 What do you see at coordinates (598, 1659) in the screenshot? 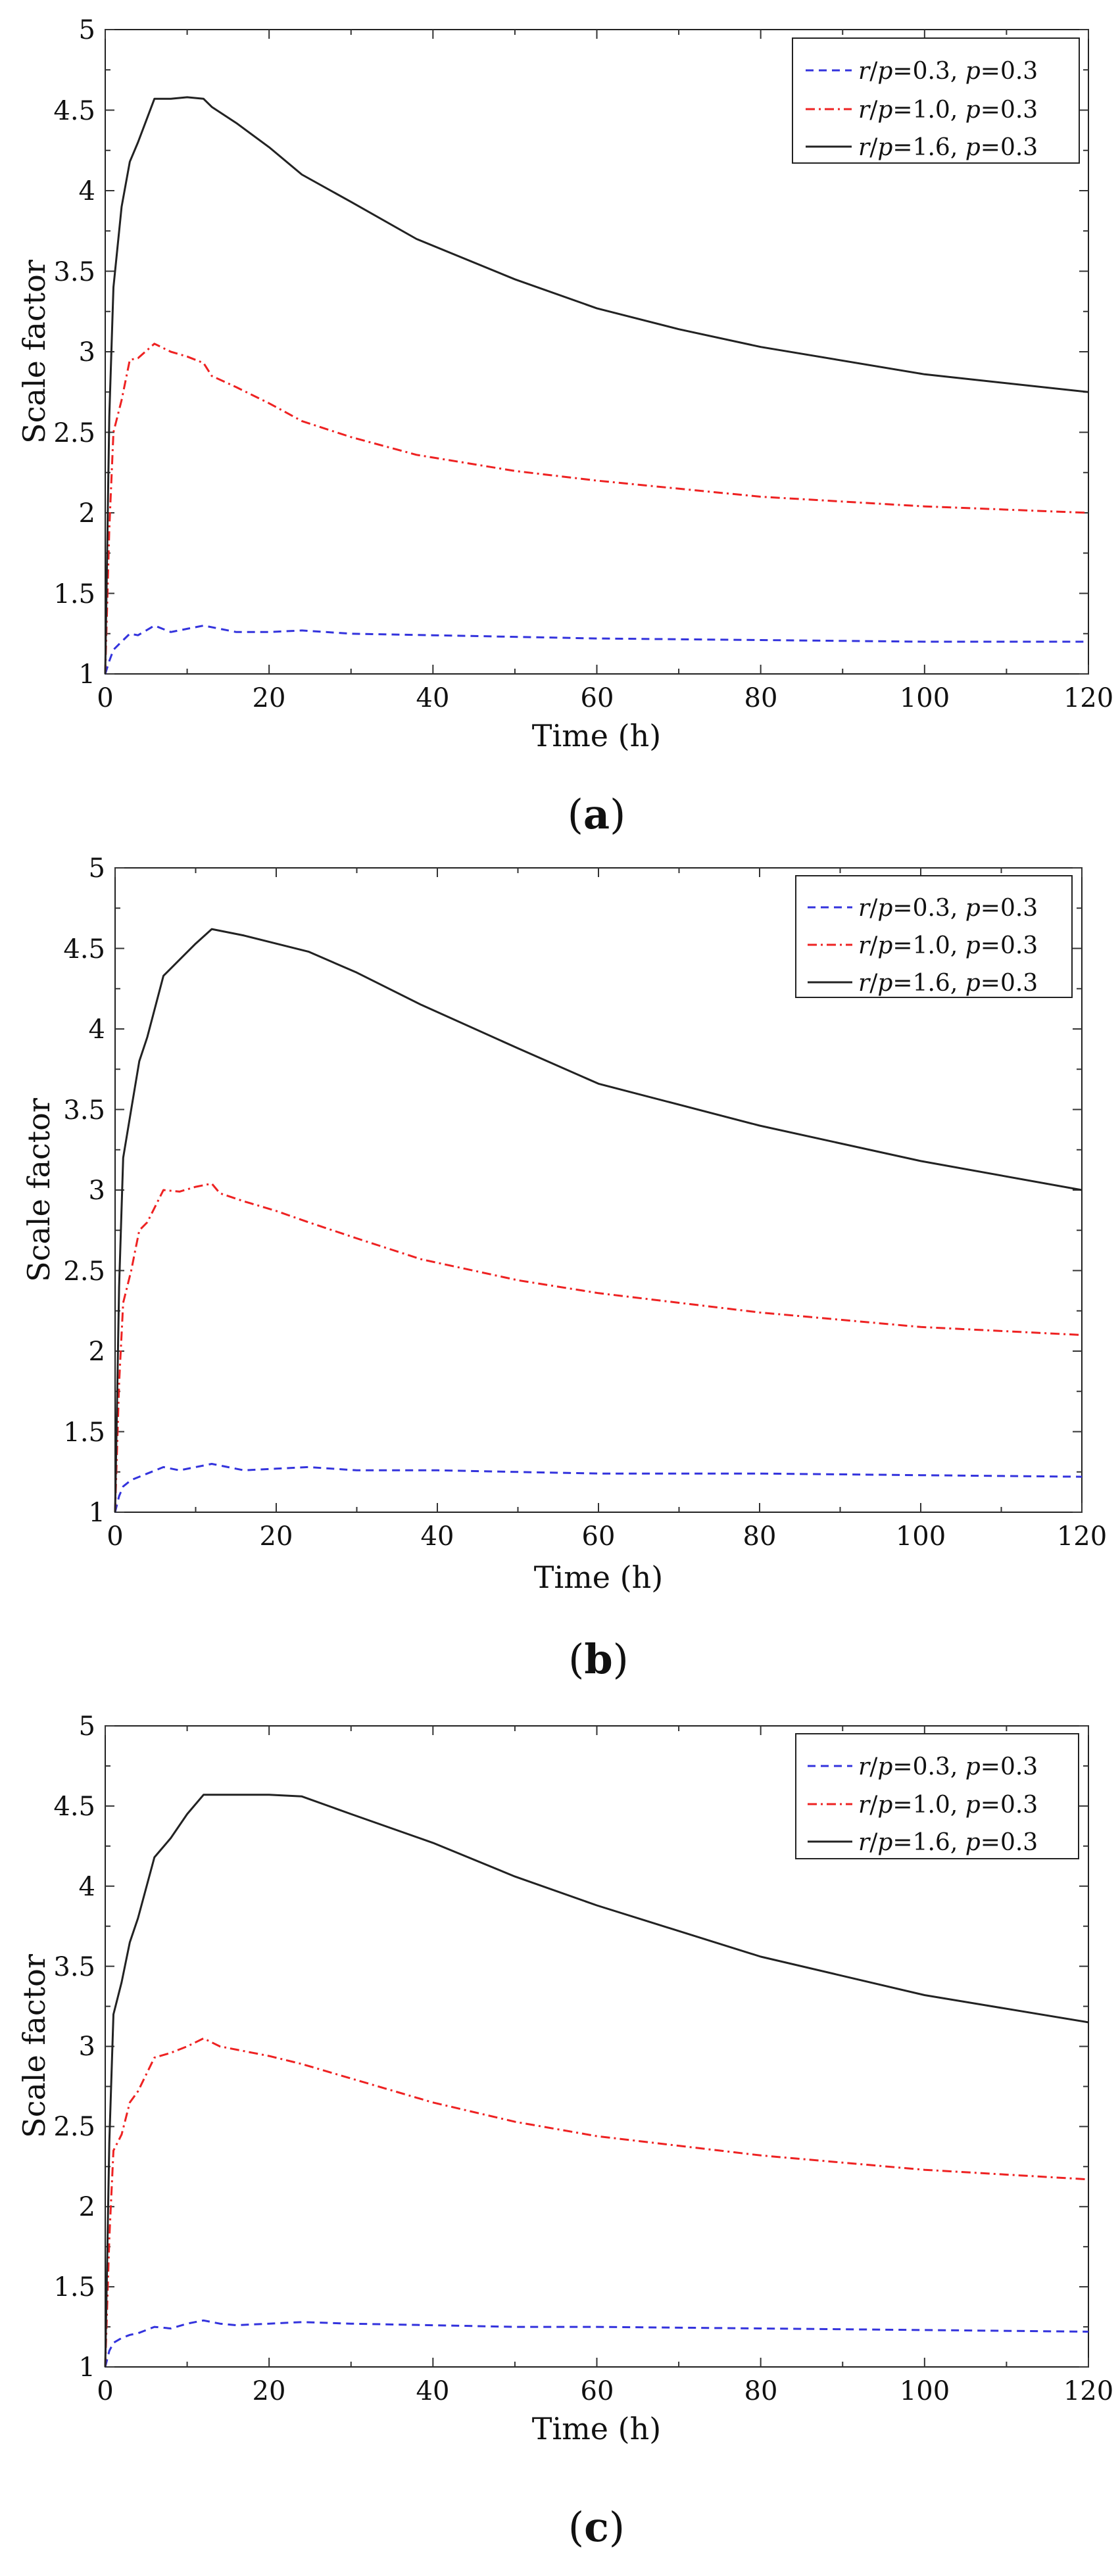
I see `panel-caption: (b)` at bounding box center [598, 1659].